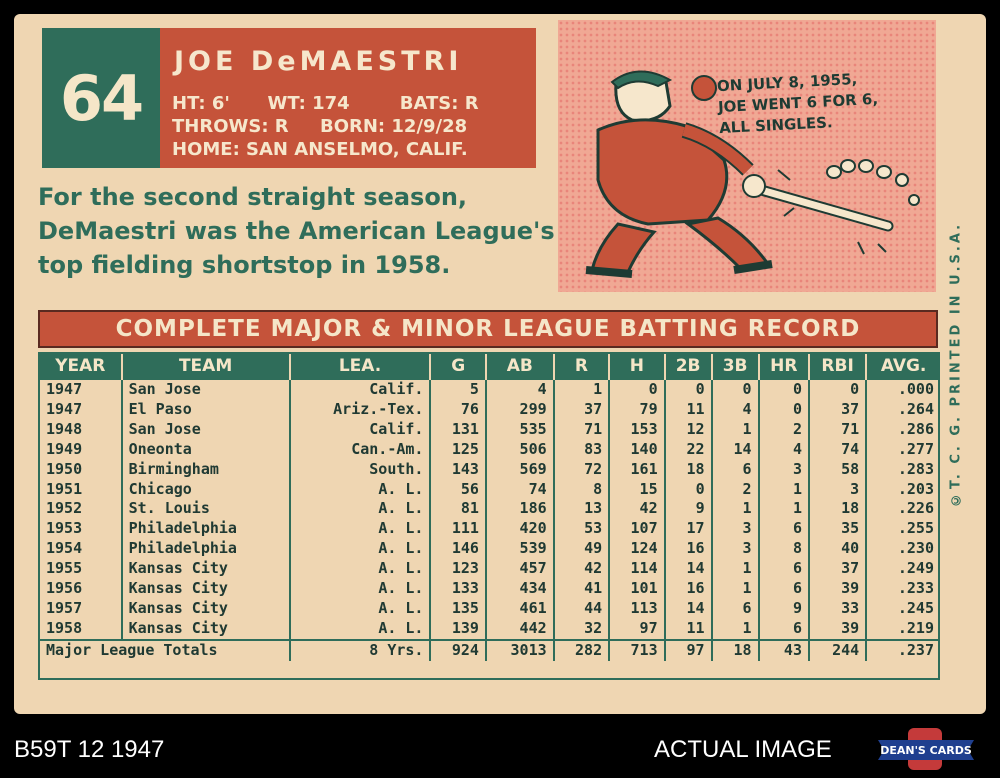 The width and height of the screenshot is (1000, 778). I want to click on player-name: JOE DeMAESTRI, so click(318, 61).